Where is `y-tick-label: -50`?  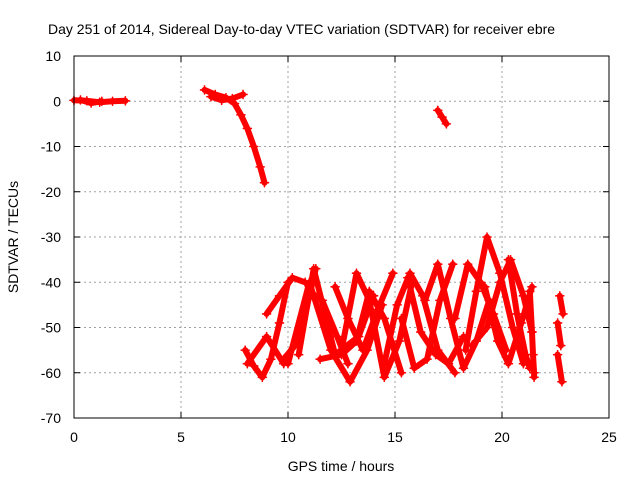 y-tick-label: -50 is located at coordinates (51, 328).